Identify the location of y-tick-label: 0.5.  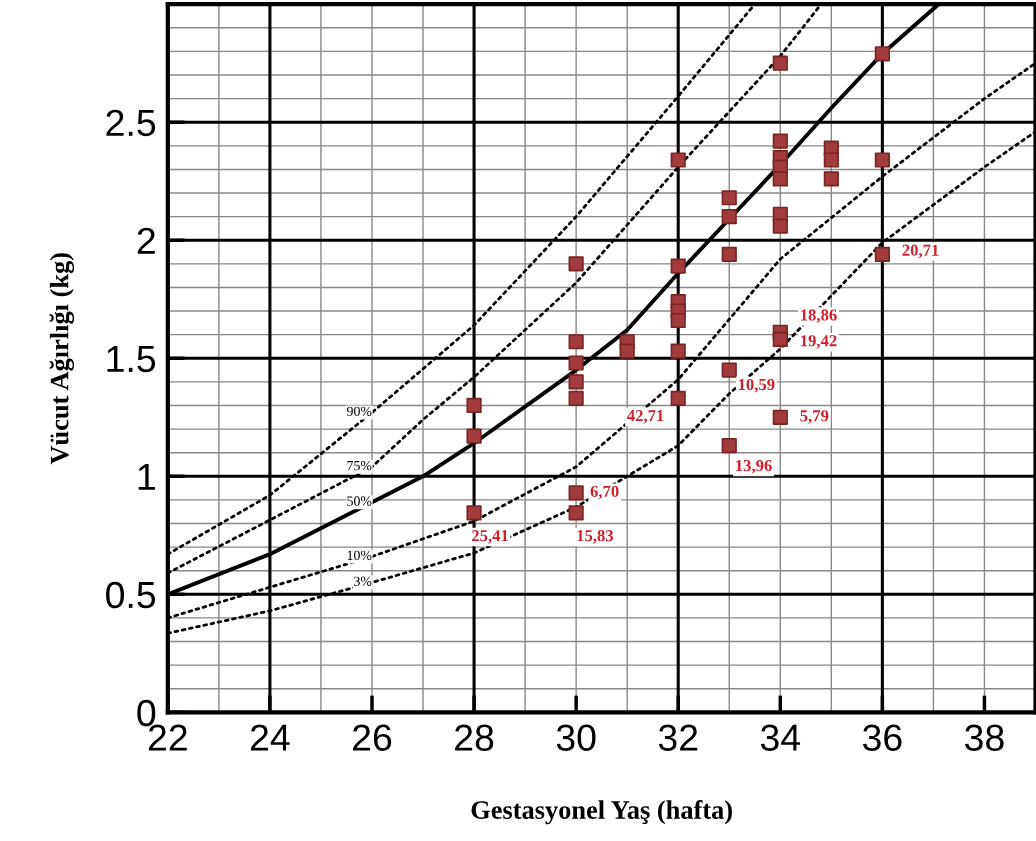
(131, 595).